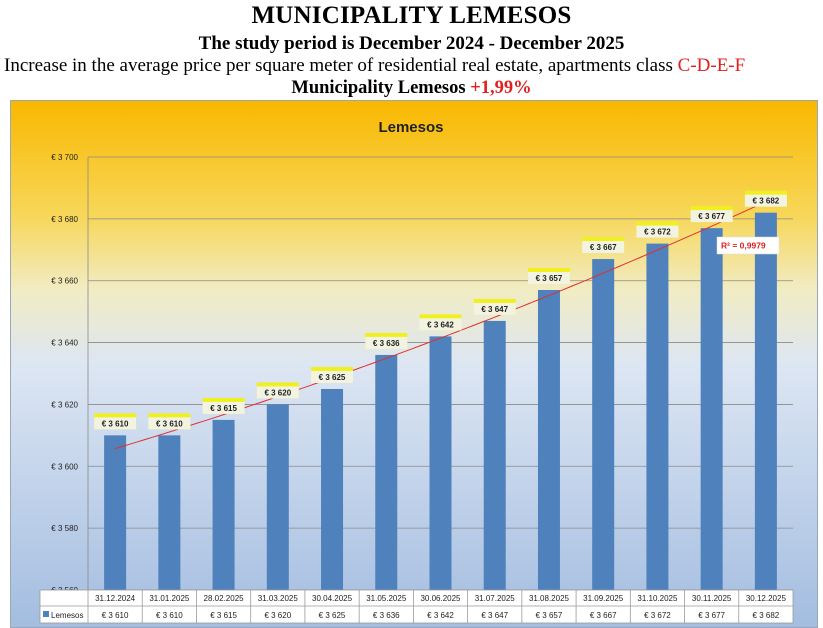 Image resolution: width=823 pixels, height=628 pixels. I want to click on x-tick-label: 31.09.2025, so click(603, 598).